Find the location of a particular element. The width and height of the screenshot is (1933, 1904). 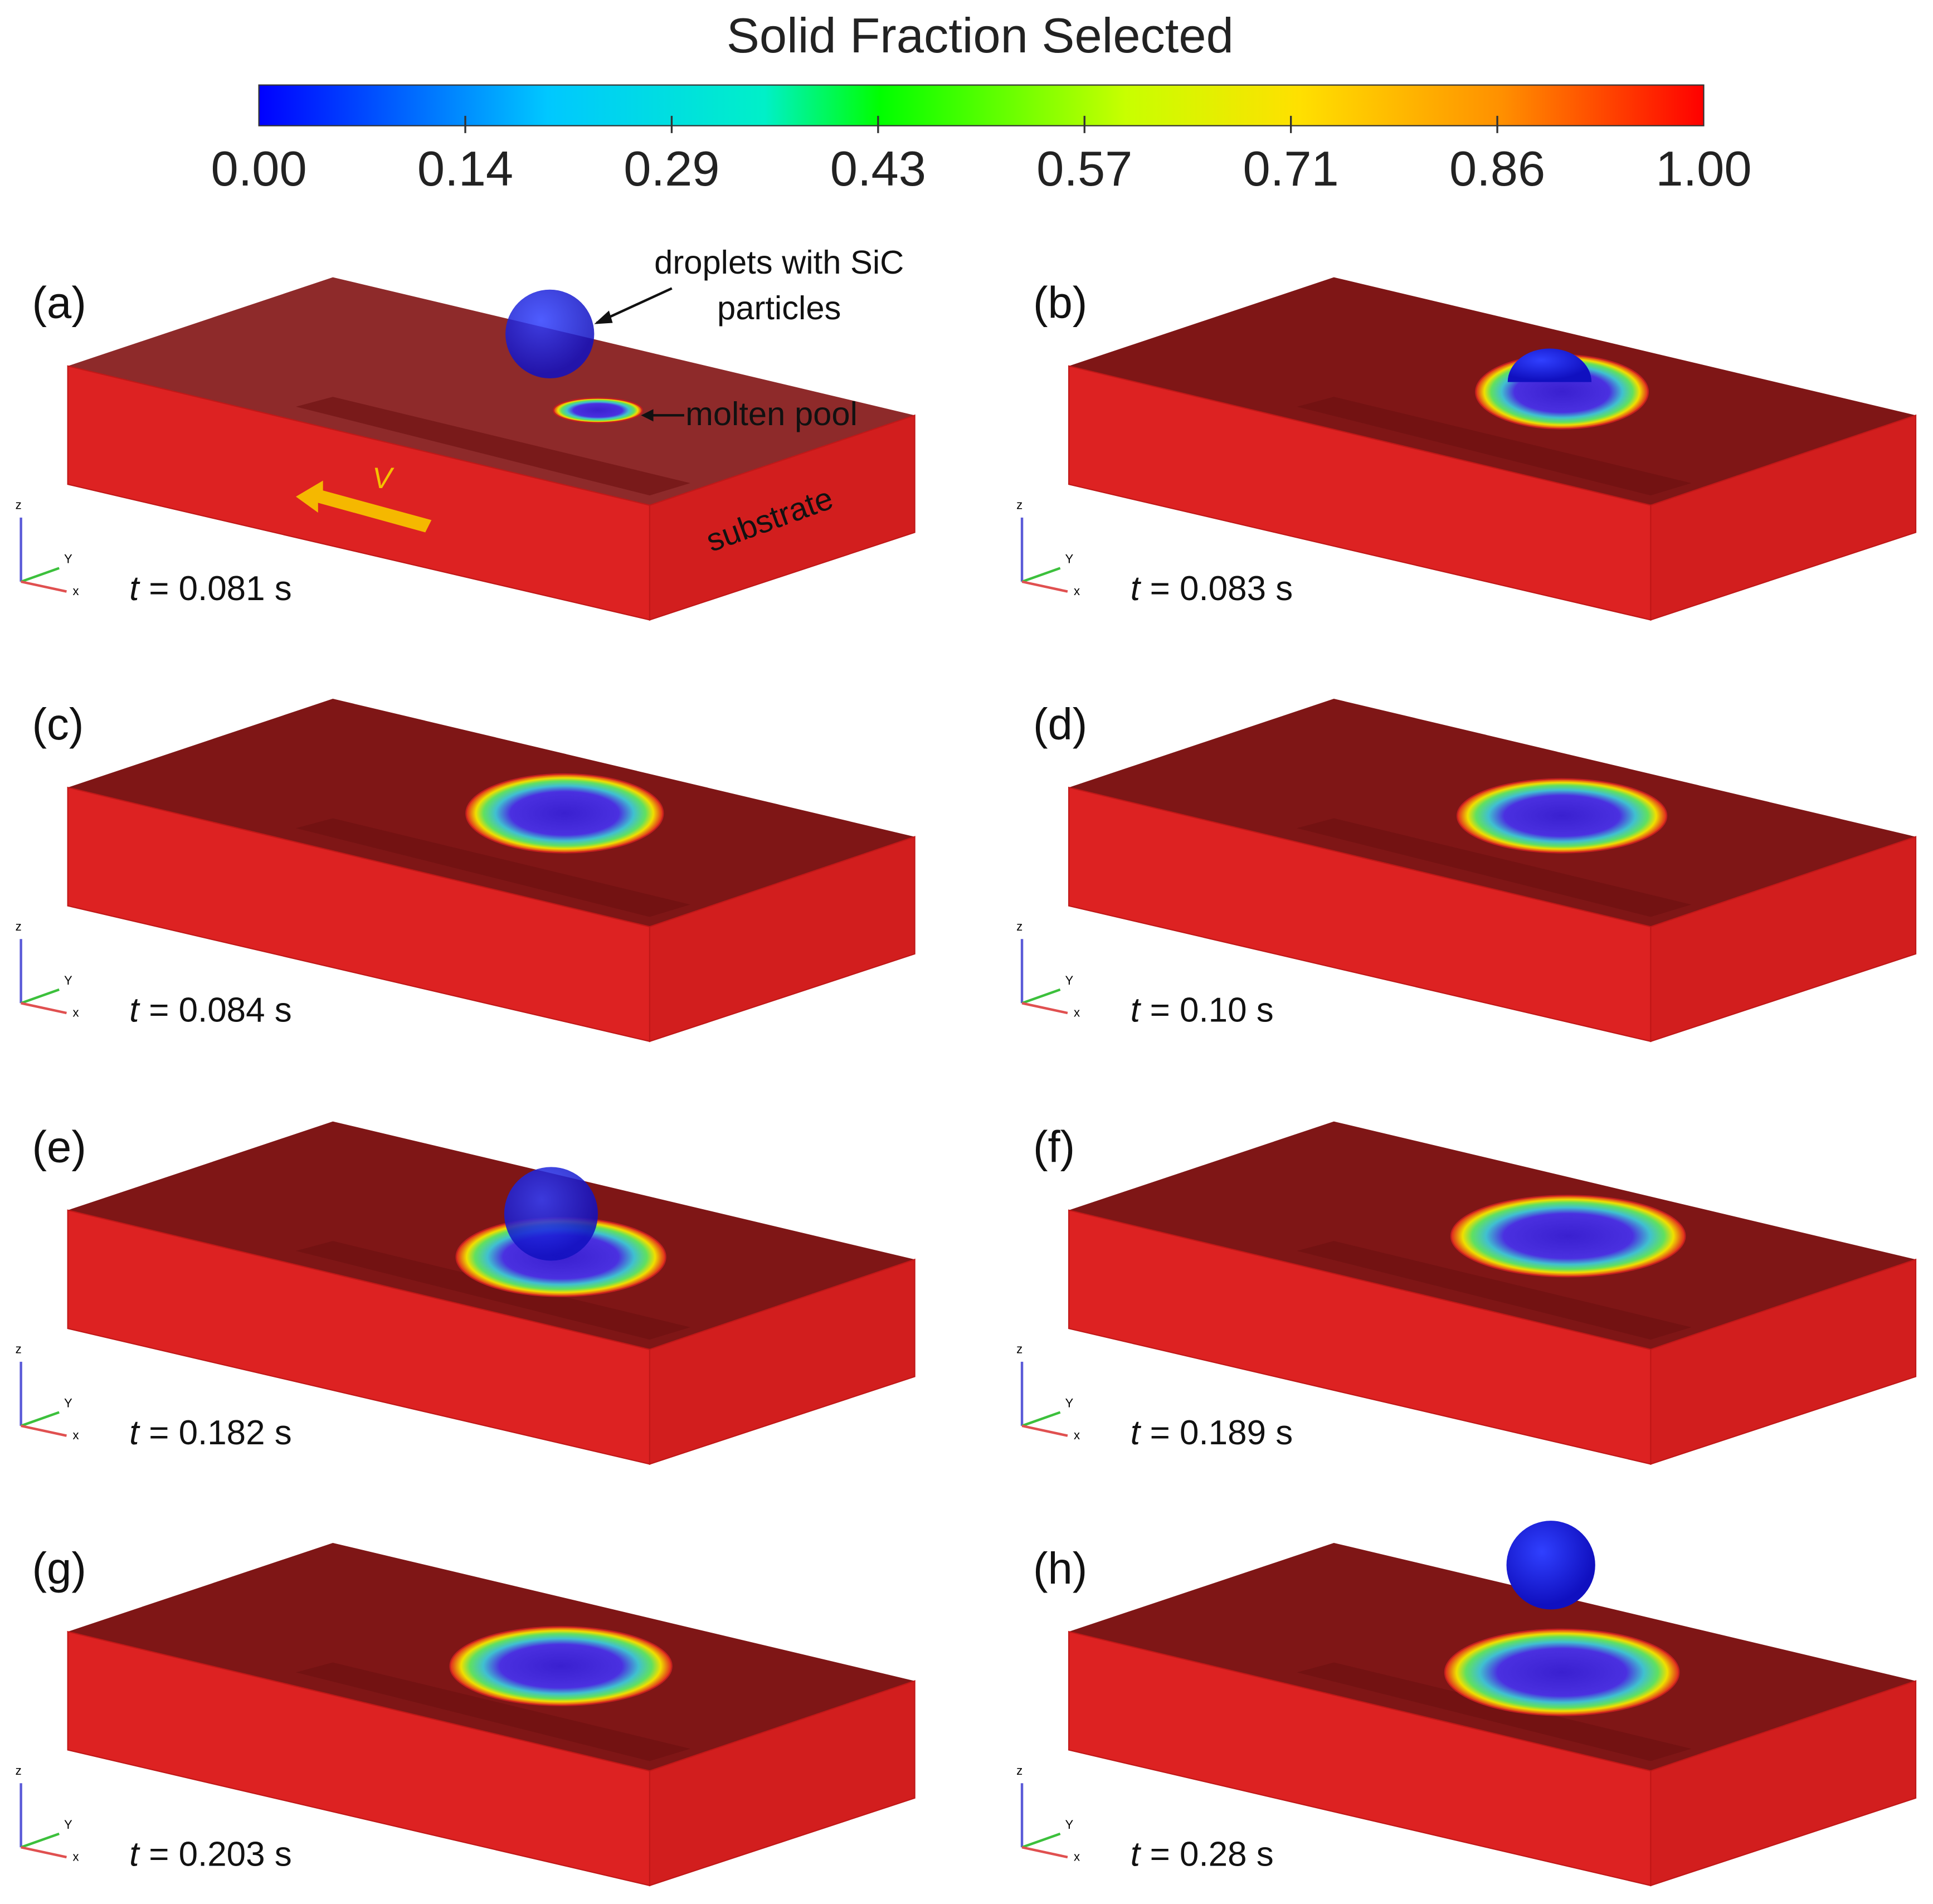

time-value: = 0.10 s is located at coordinates (1212, 1010).